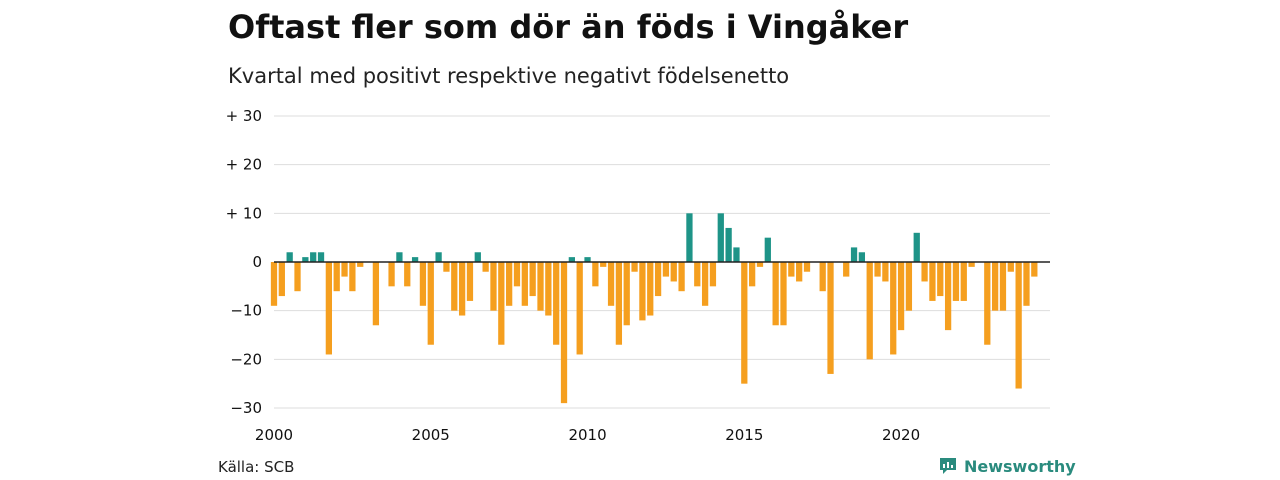 The width and height of the screenshot is (1280, 480). I want to click on x-tick-label: 2005, so click(431, 435).